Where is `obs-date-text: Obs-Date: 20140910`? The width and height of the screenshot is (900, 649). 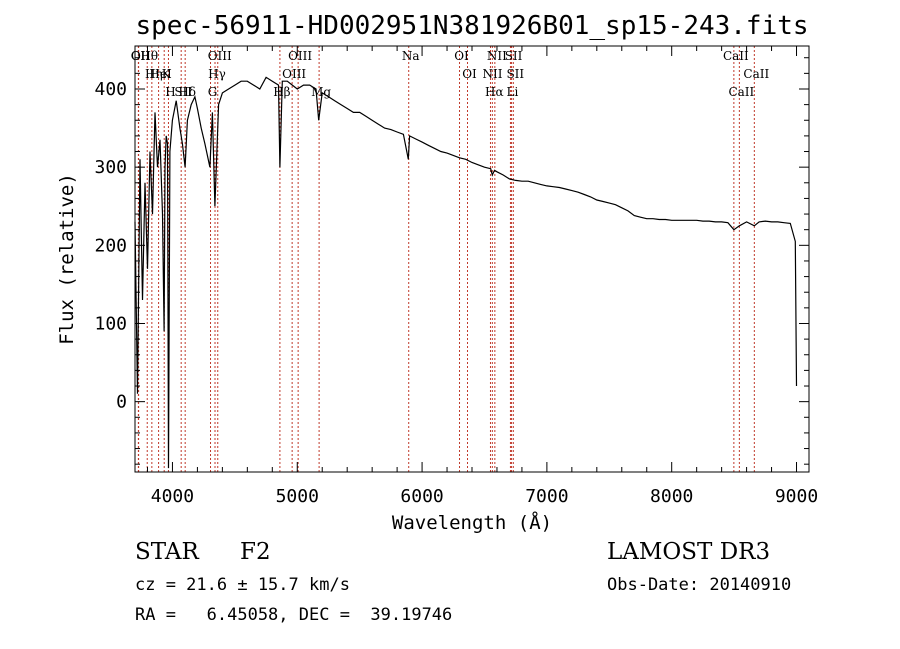 obs-date-text: Obs-Date: 20140910 is located at coordinates (699, 585).